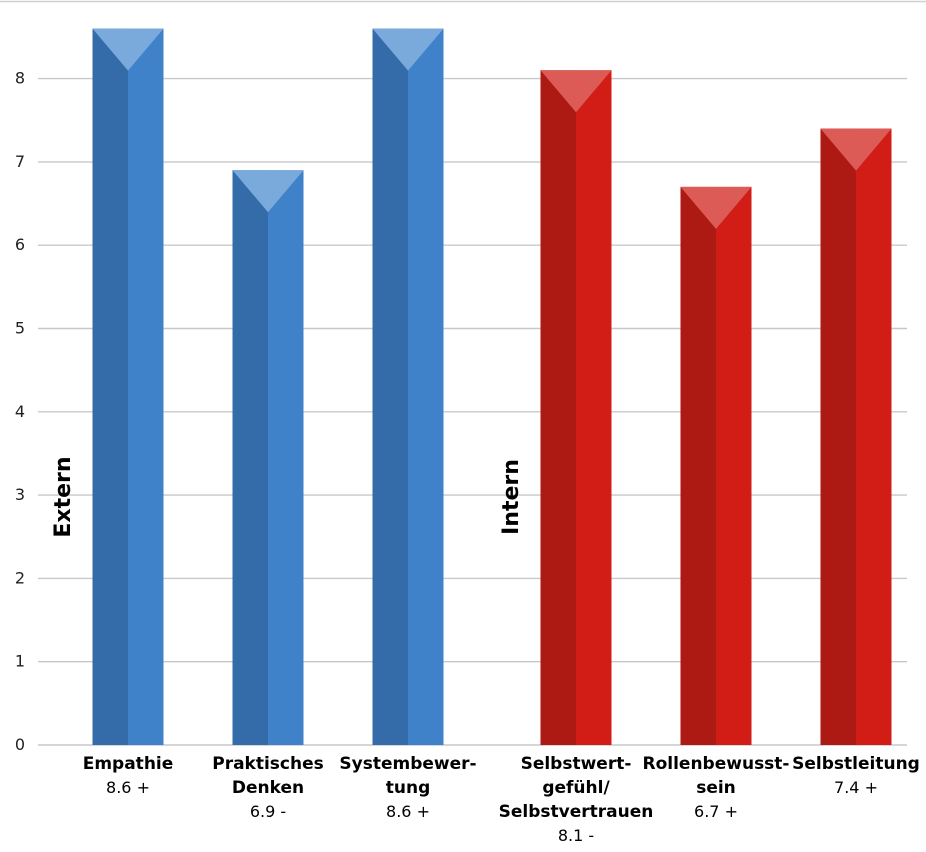 The image size is (926, 852). I want to click on value-label: 6.9 -, so click(268, 811).